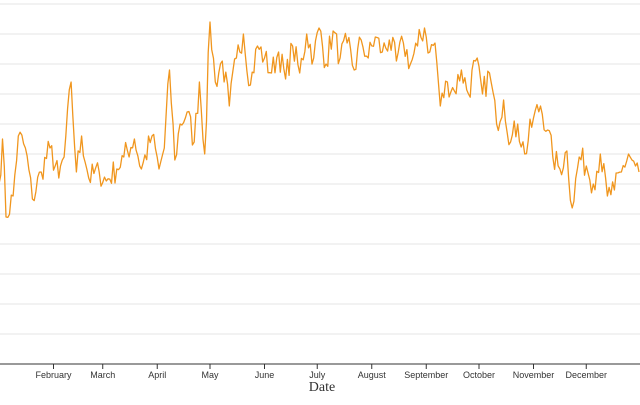  I want to click on x-tick-label: October, so click(479, 375).